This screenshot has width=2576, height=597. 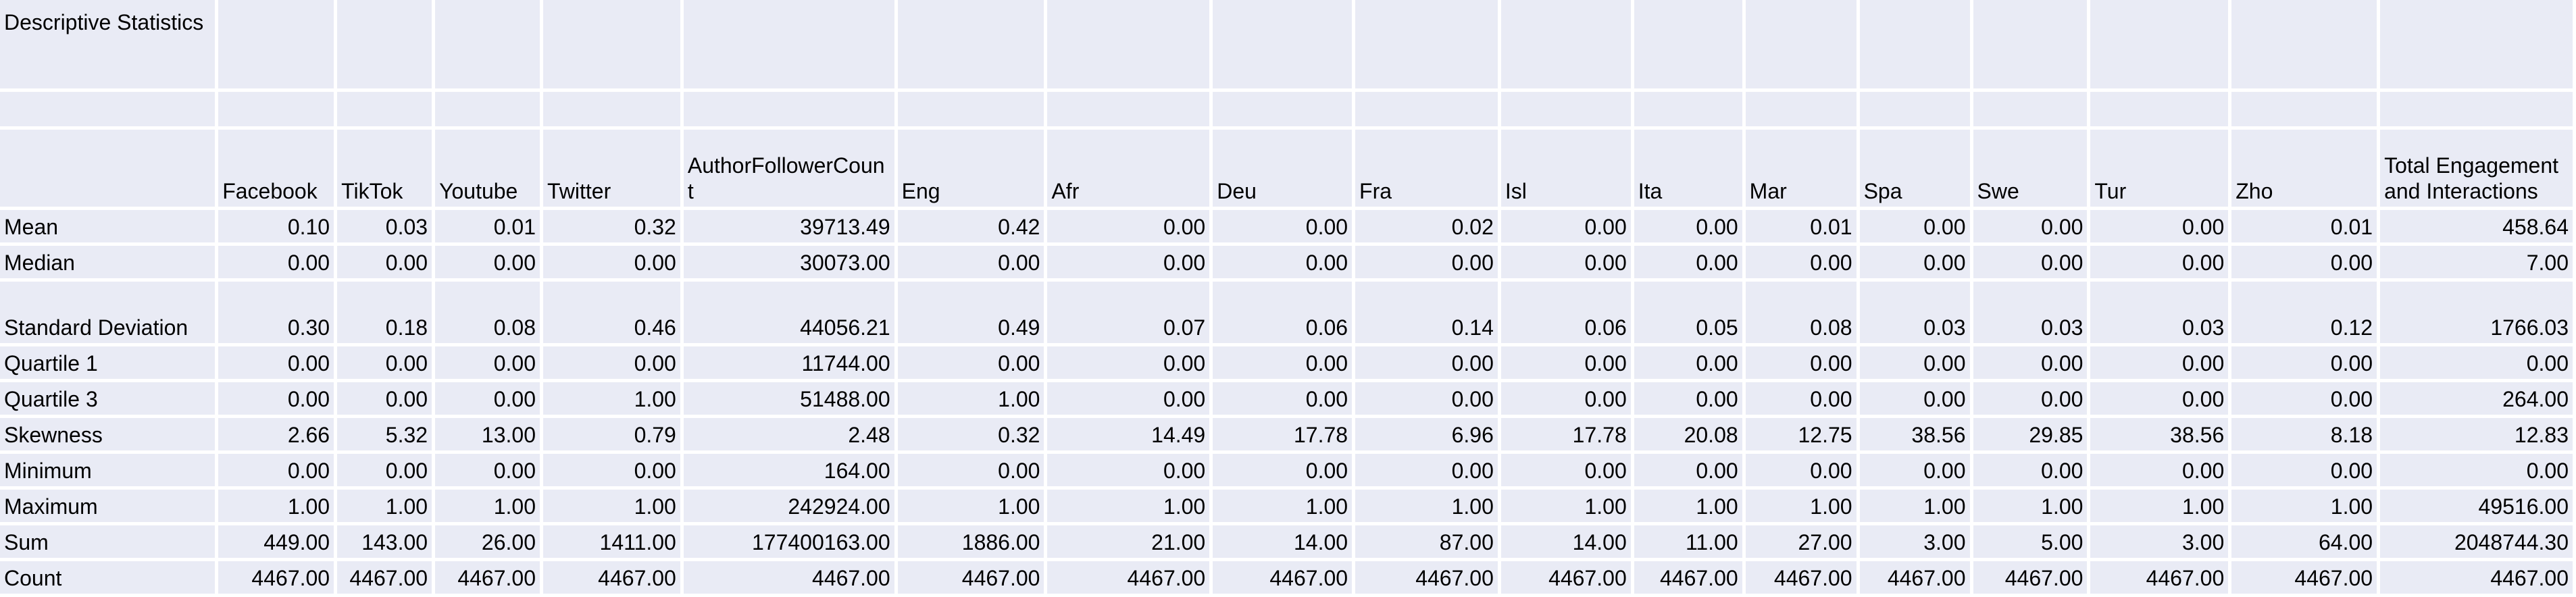 What do you see at coordinates (790, 169) in the screenshot?
I see `column-header-5: AuthorFollowerCount` at bounding box center [790, 169].